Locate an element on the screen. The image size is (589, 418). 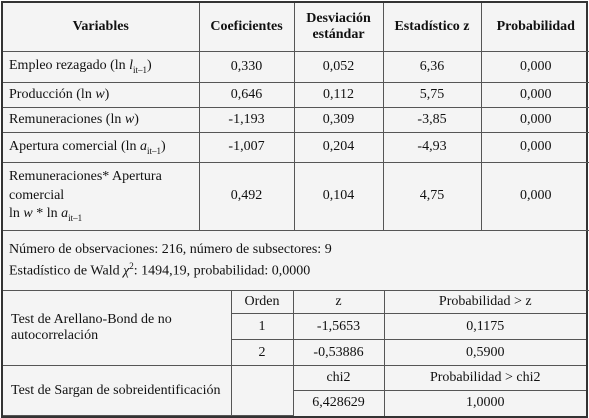
value-cell: 0,1175 is located at coordinates (484, 326).